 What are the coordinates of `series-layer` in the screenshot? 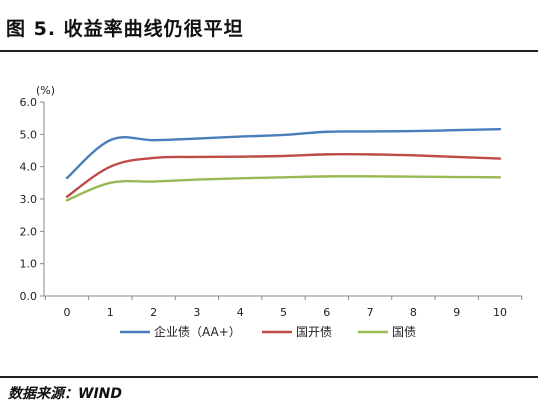 It's located at (283, 164).